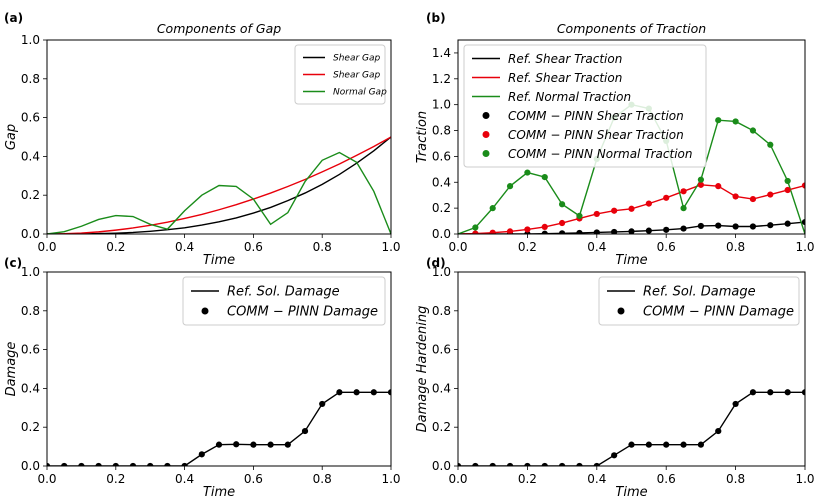 Image resolution: width=822 pixels, height=502 pixels. I want to click on legend: Ref. Sol. Damage COMM − PINN Damage, so click(699, 301).